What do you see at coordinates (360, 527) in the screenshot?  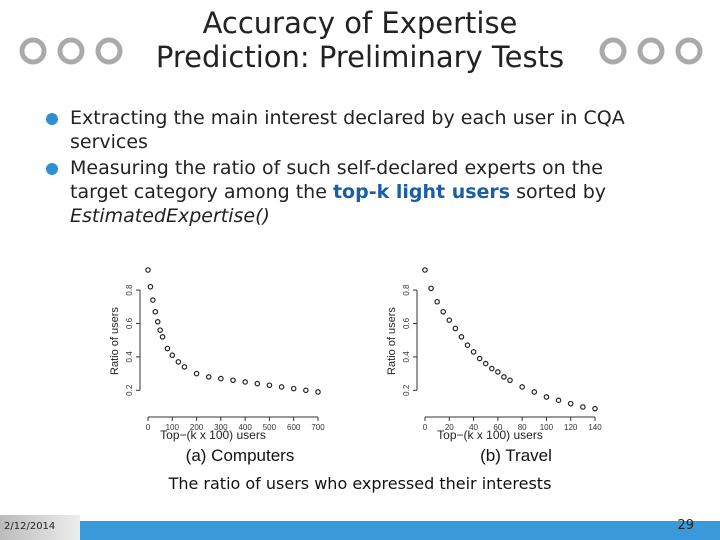 I see `footer-bar` at bounding box center [360, 527].